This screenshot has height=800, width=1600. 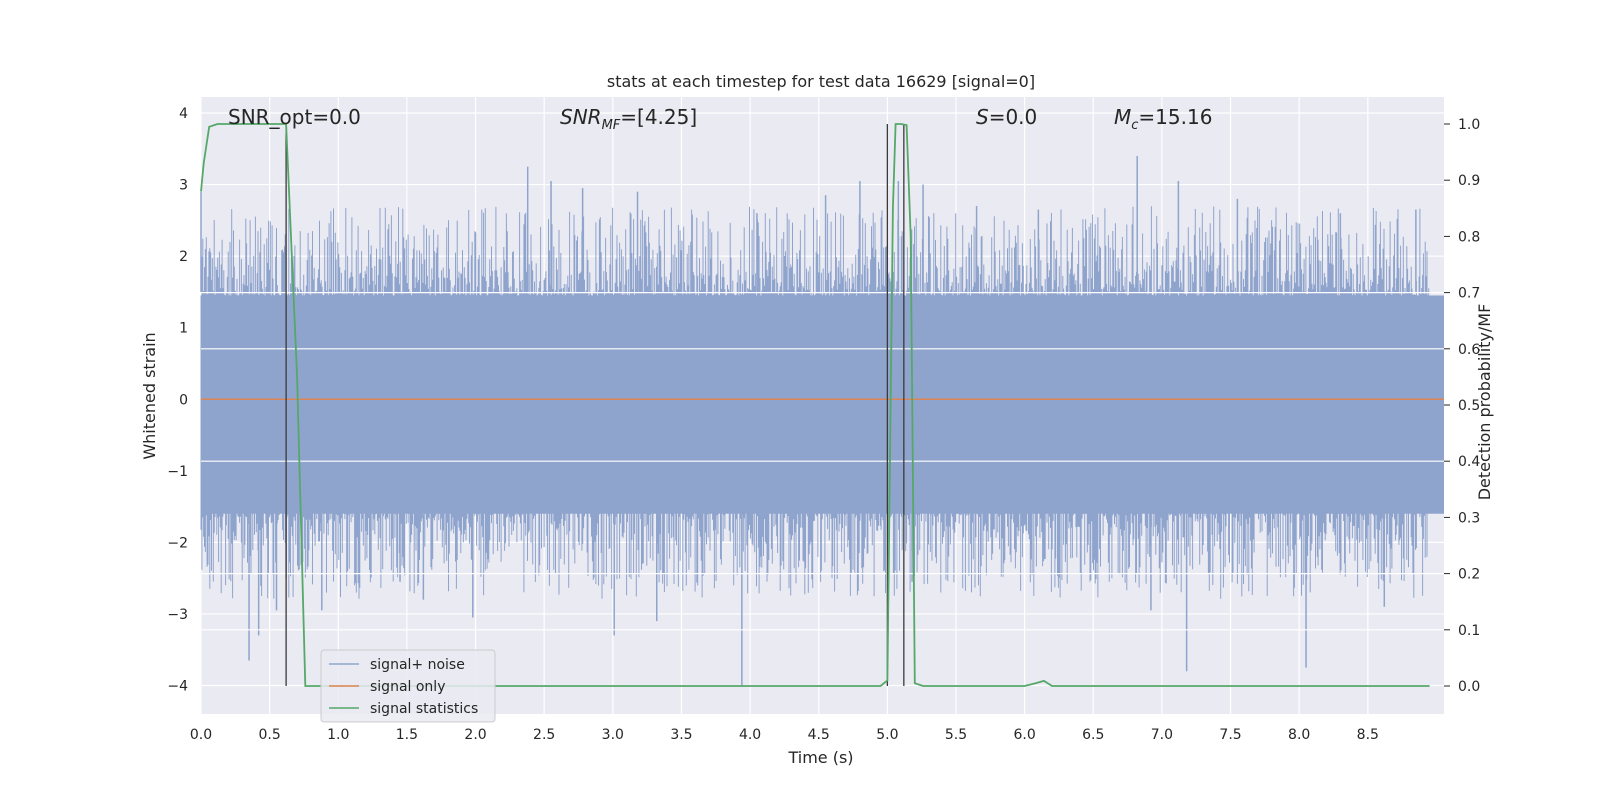 What do you see at coordinates (183, 114) in the screenshot?
I see `y-tick-label: 4` at bounding box center [183, 114].